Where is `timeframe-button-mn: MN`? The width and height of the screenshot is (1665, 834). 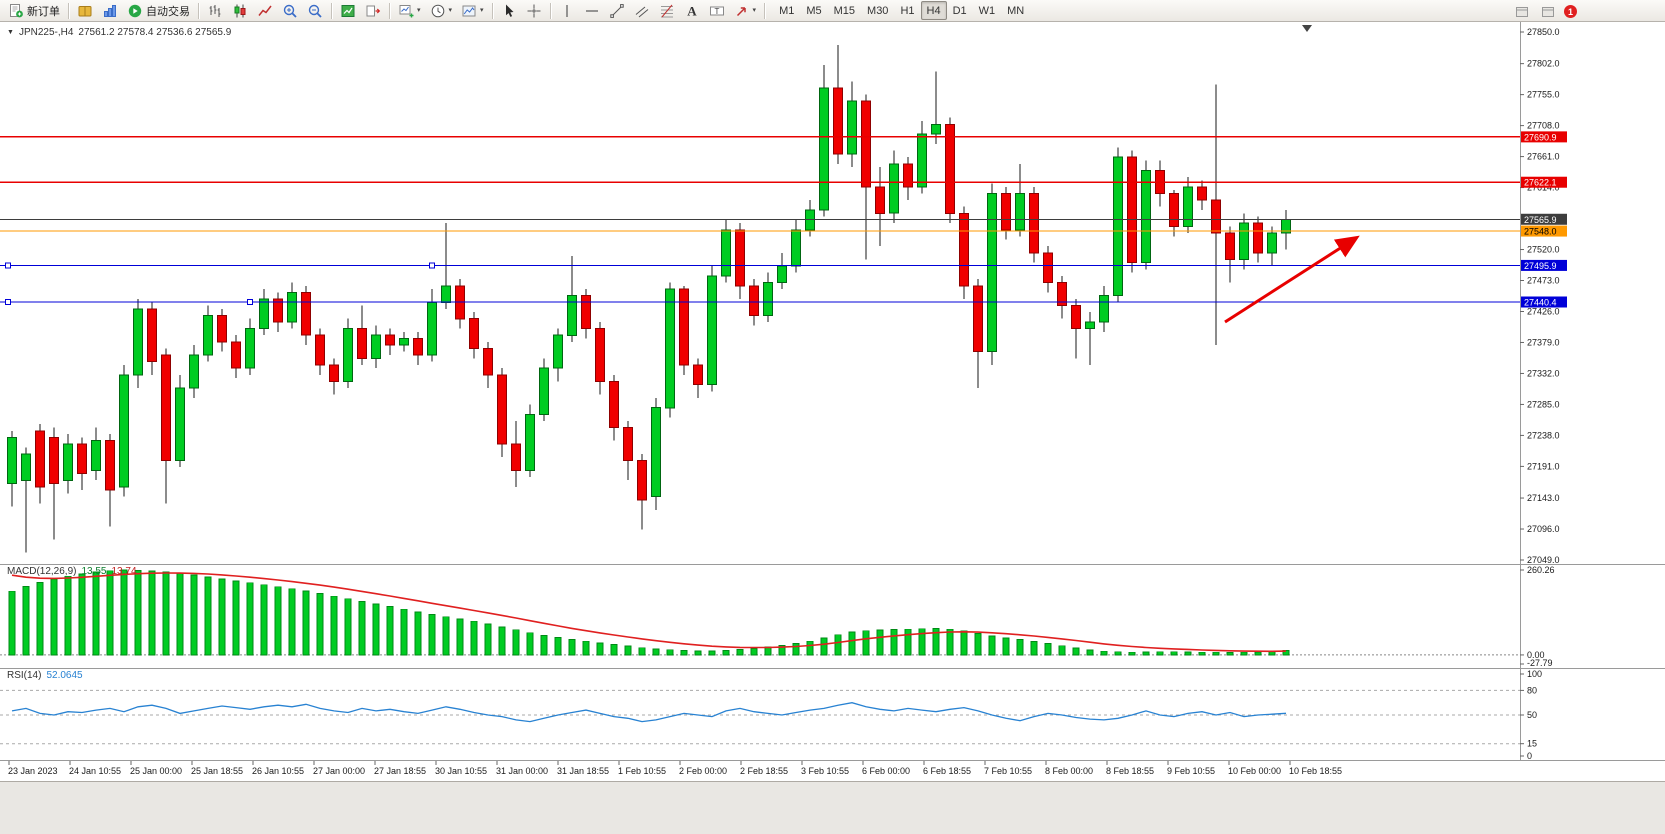 timeframe-button-mn: MN is located at coordinates (1015, 10).